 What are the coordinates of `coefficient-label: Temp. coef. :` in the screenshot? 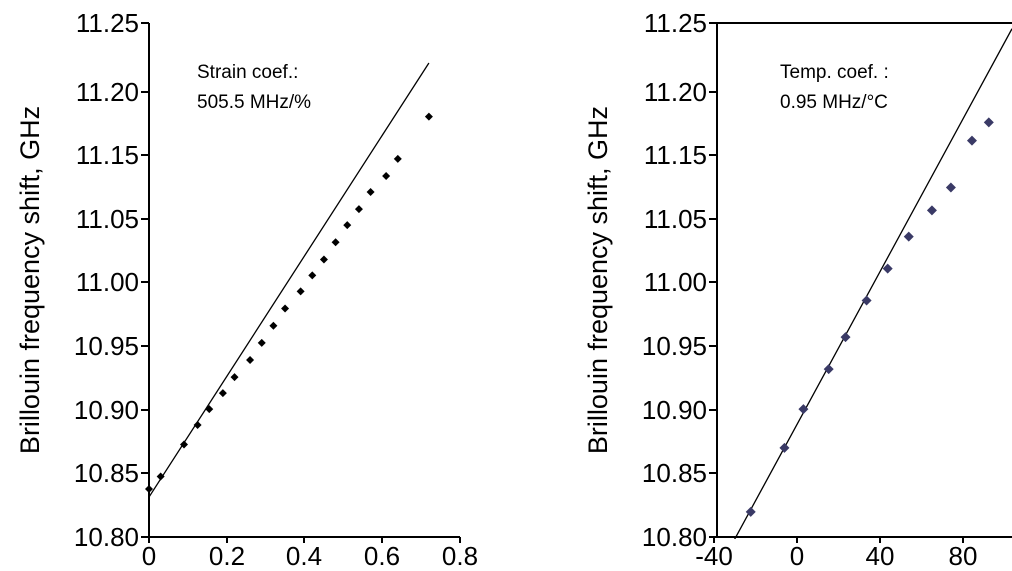 It's located at (834, 72).